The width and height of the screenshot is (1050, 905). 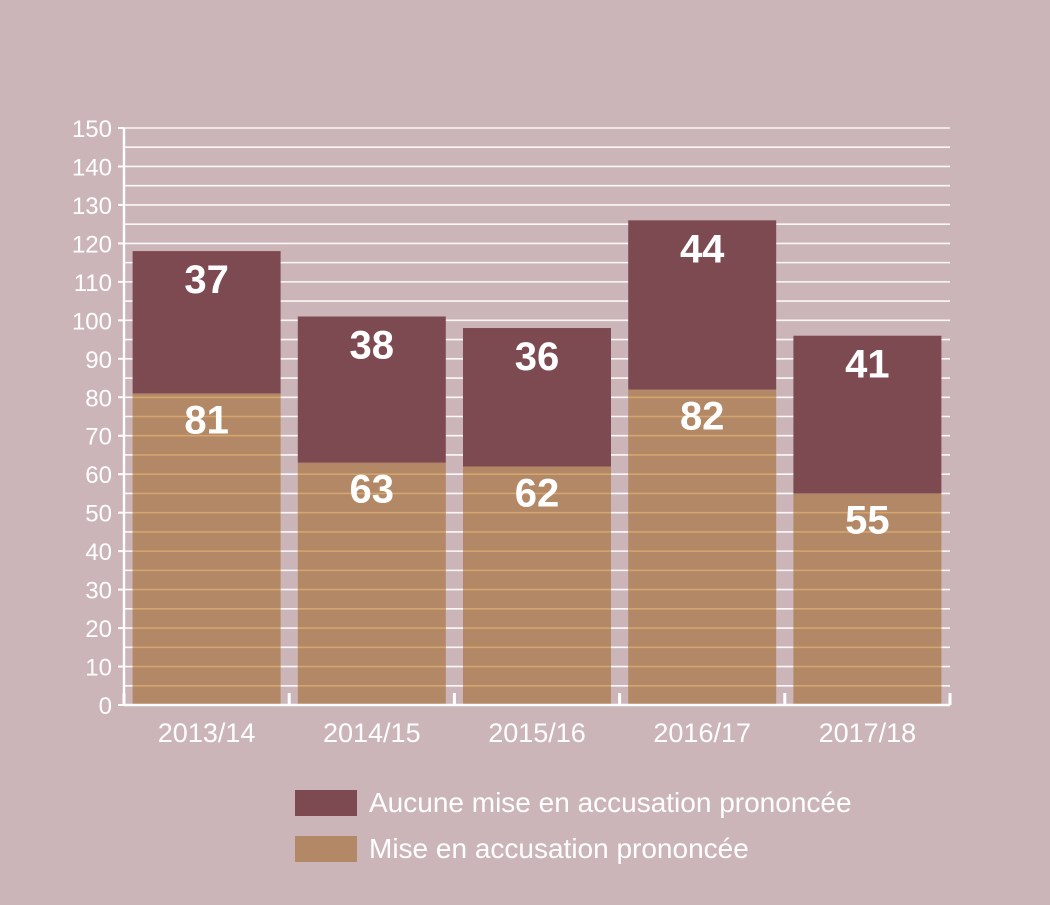 I want to click on data-label-no-indictment-2013-14: 37, so click(x=206, y=280).